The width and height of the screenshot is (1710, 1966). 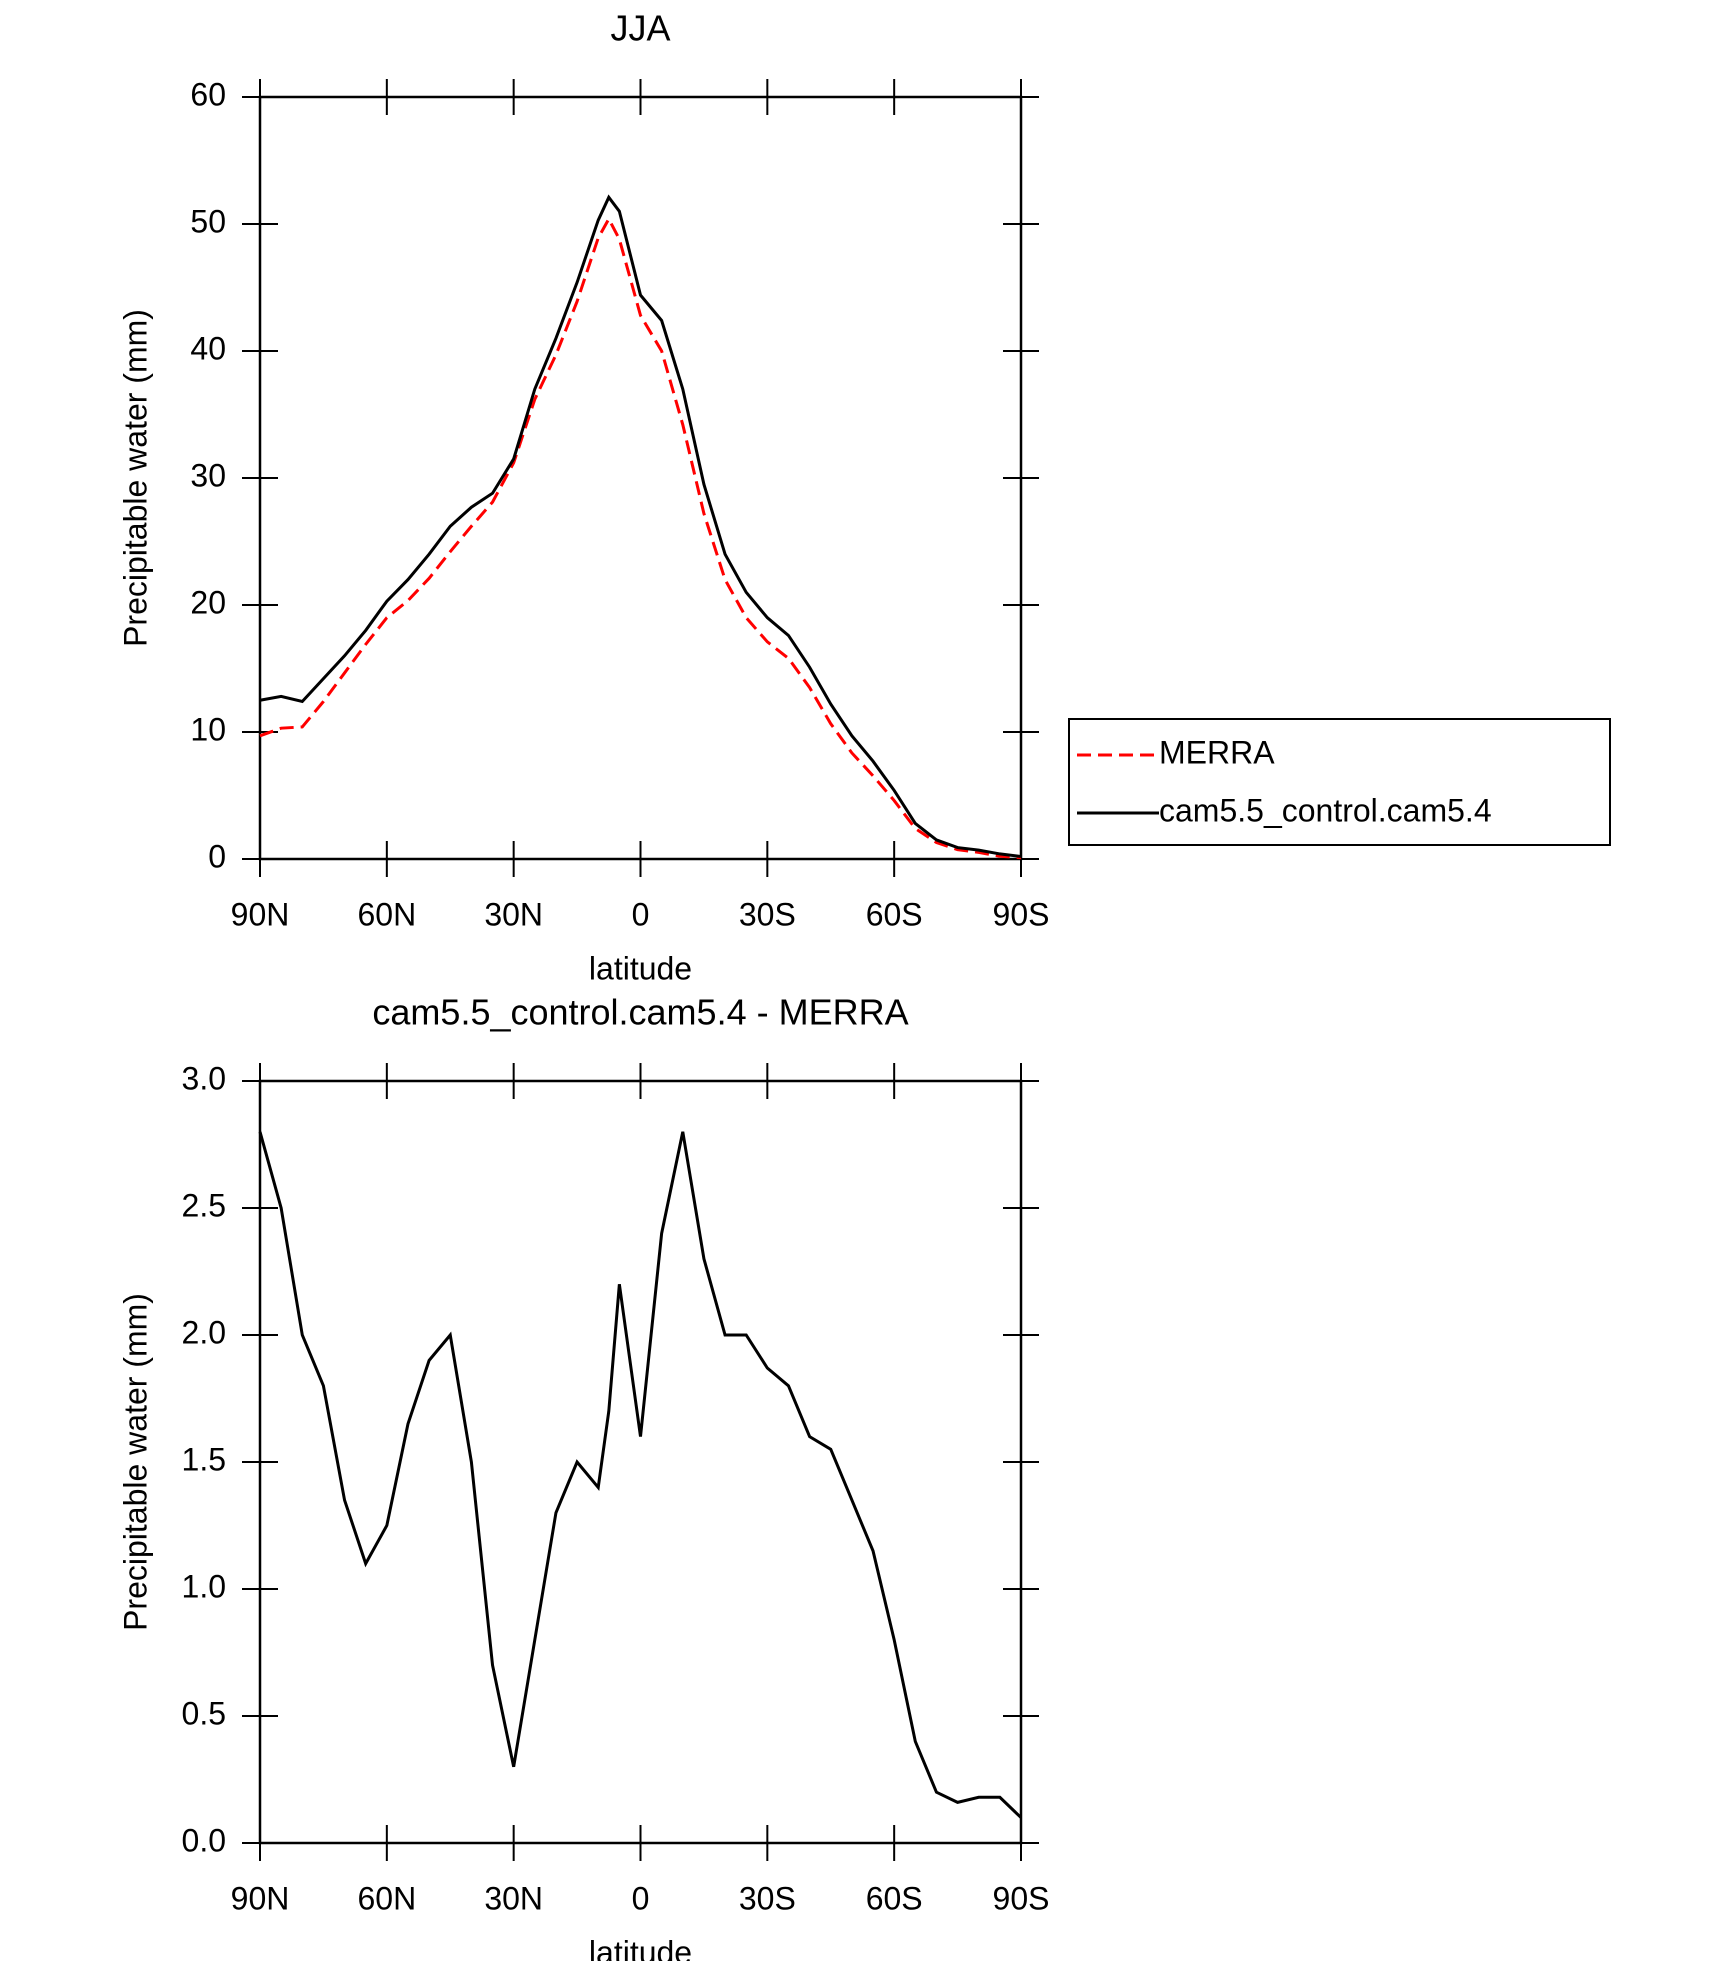 I want to click on chart-title: JJA, so click(x=640, y=28).